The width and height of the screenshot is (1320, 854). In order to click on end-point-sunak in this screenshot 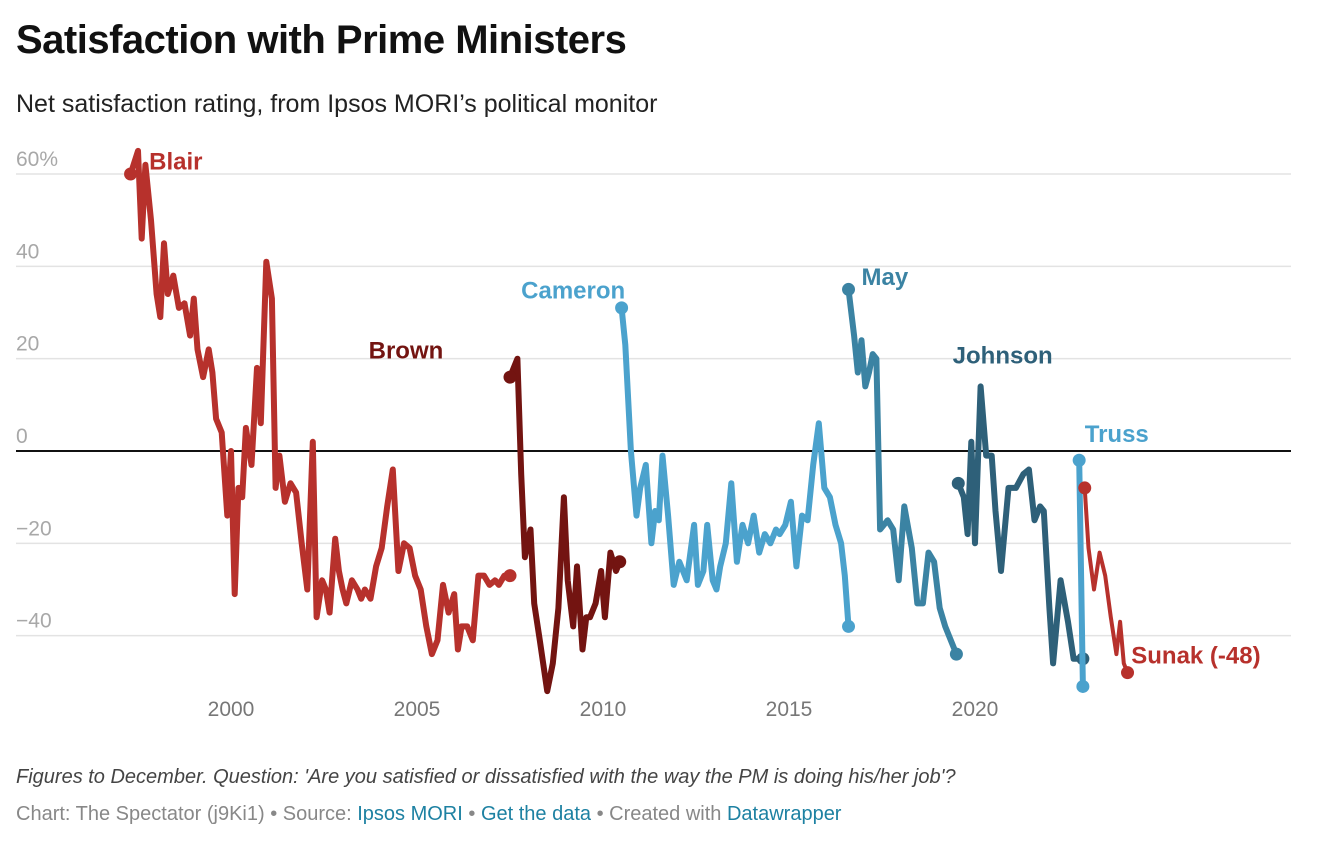, I will do `click(1128, 673)`.